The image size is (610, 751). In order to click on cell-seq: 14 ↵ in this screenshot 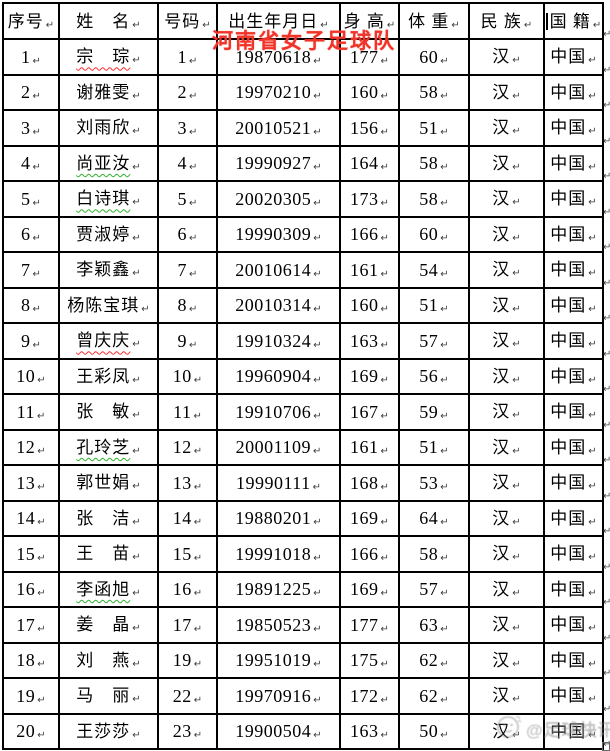, I will do `click(31, 518)`.